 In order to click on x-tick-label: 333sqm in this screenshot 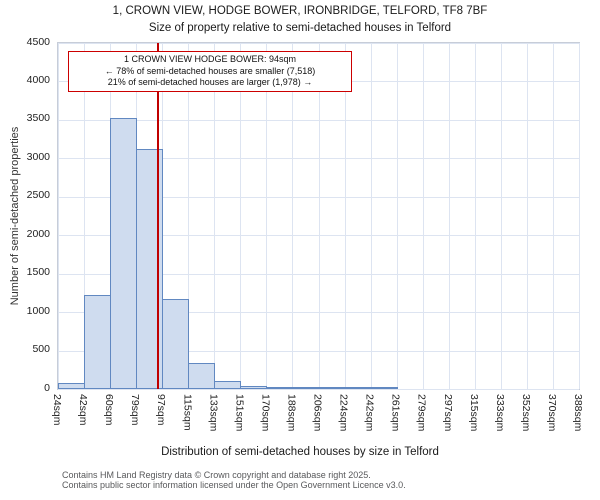, I will do `click(499, 413)`.